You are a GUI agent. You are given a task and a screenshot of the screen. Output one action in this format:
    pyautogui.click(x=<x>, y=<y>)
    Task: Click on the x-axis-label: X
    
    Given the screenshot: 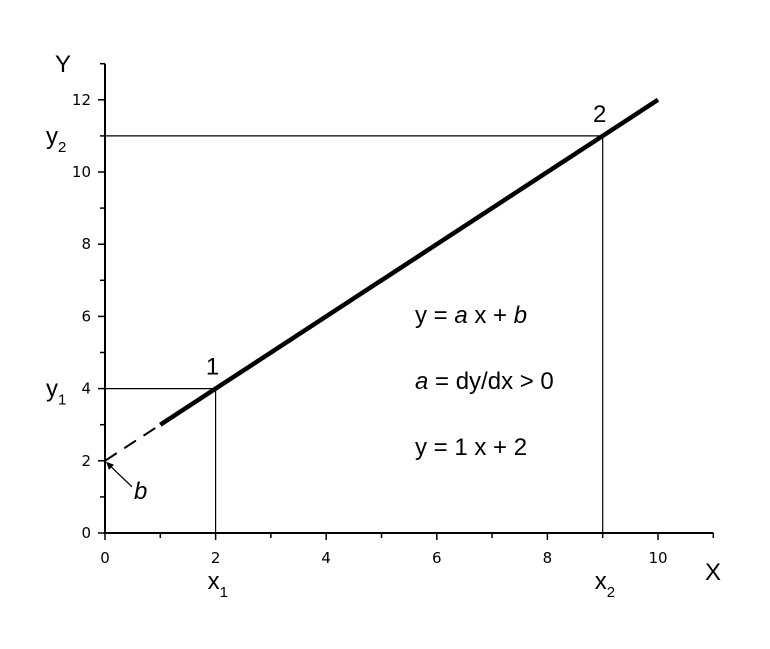 What is the action you would take?
    pyautogui.click(x=713, y=572)
    